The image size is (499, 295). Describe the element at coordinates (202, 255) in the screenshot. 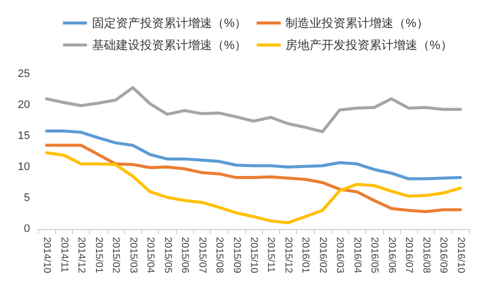

I see `x-tick-label: 2015/07` at that location.